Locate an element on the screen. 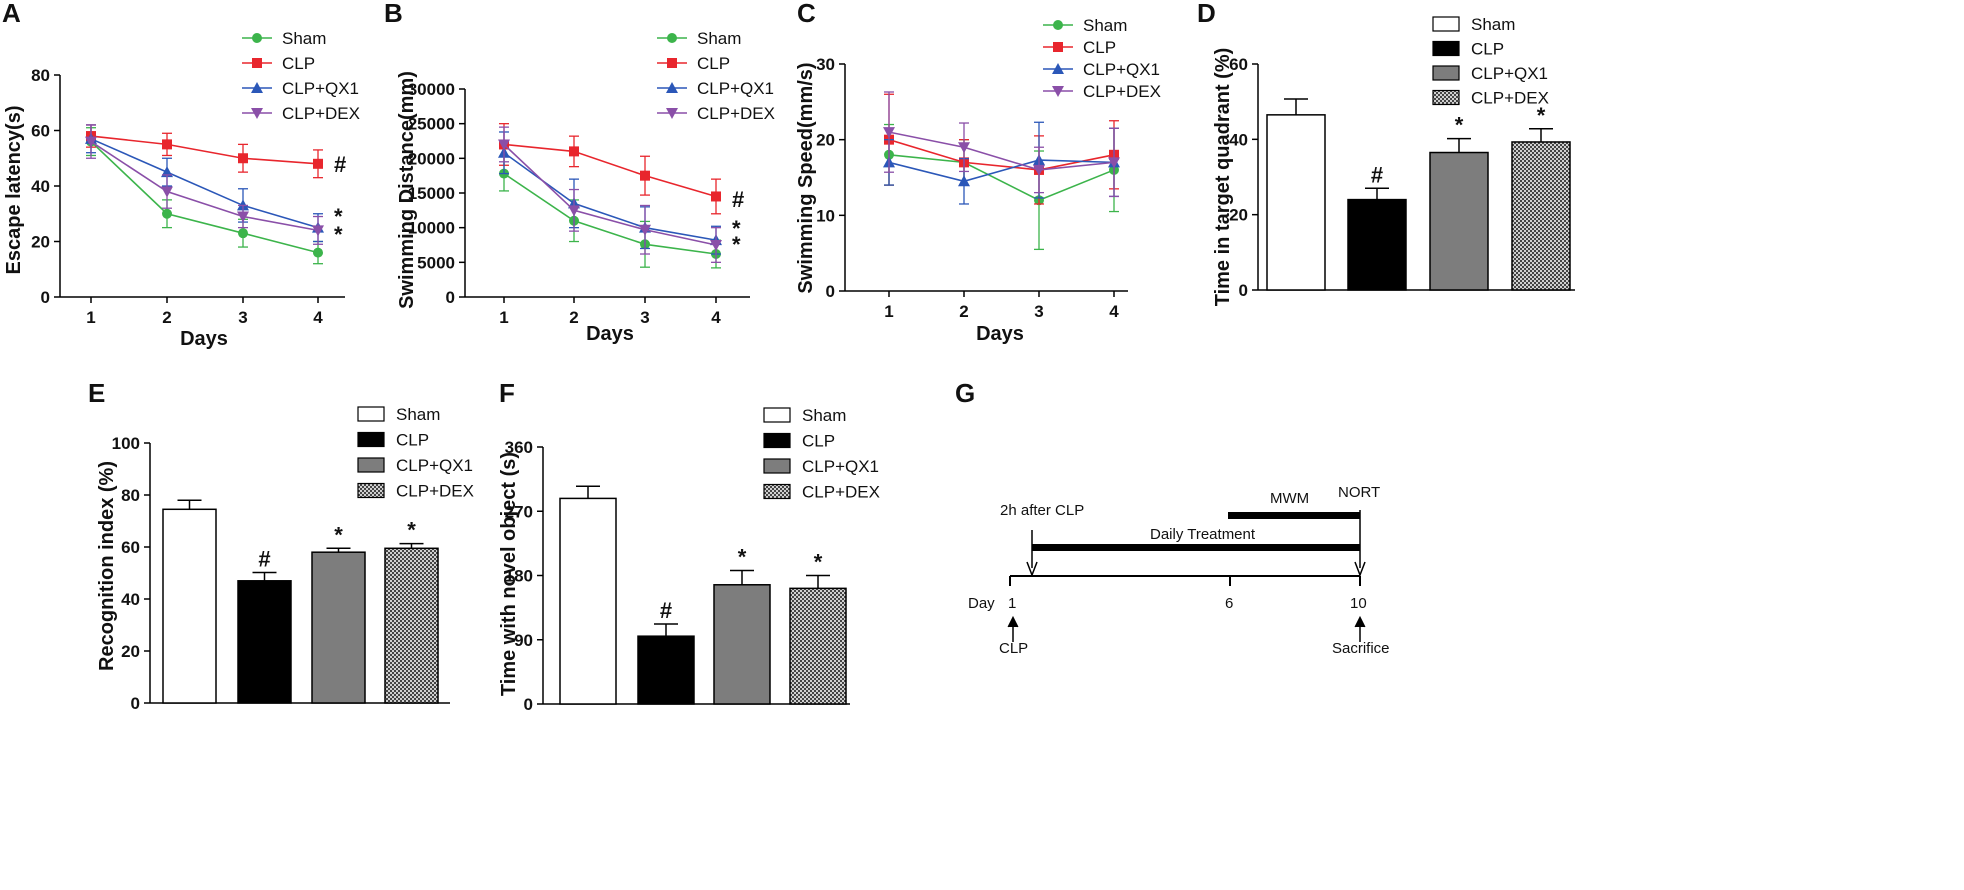  label-2h-after-clp: 2h after CLP is located at coordinates (1042, 510).